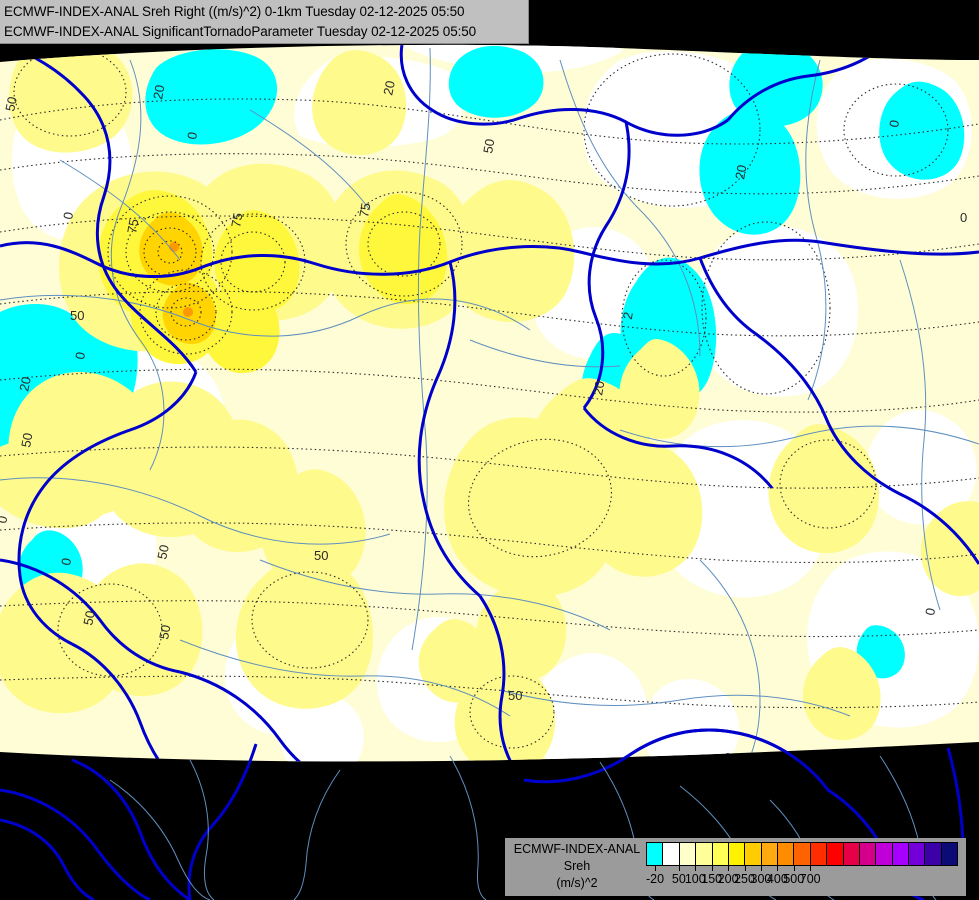 The width and height of the screenshot is (979, 900). I want to click on legend-model-label: ECMWF-INDEX-ANAL, so click(577, 849).